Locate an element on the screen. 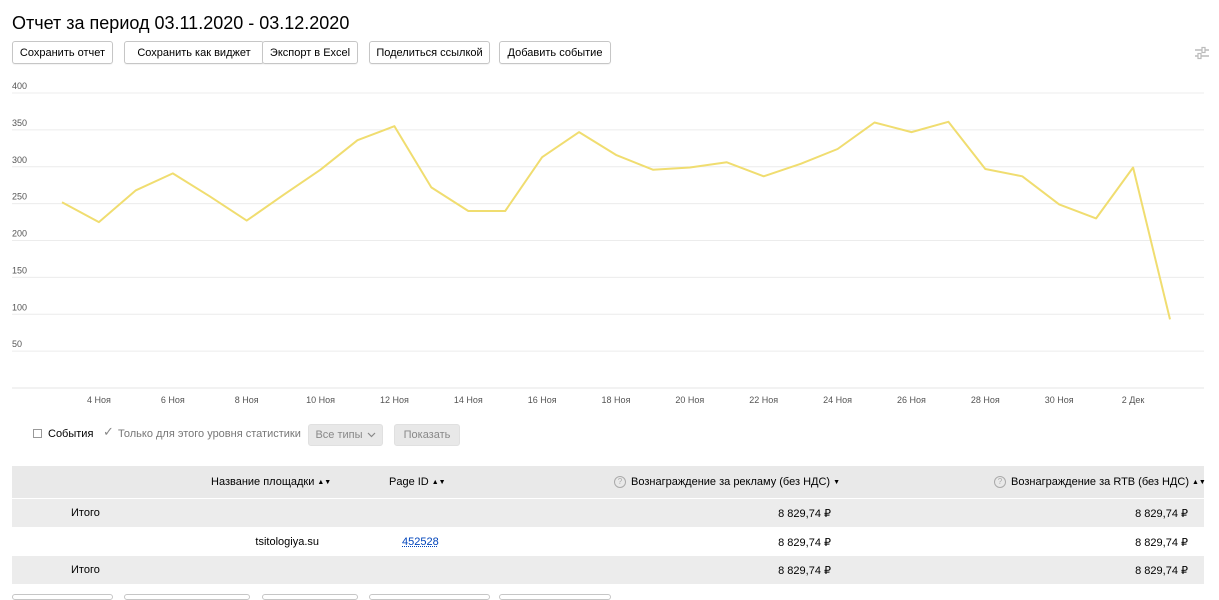 This screenshot has width=1219, height=600. page-id-link: 452528 is located at coordinates (420, 542).